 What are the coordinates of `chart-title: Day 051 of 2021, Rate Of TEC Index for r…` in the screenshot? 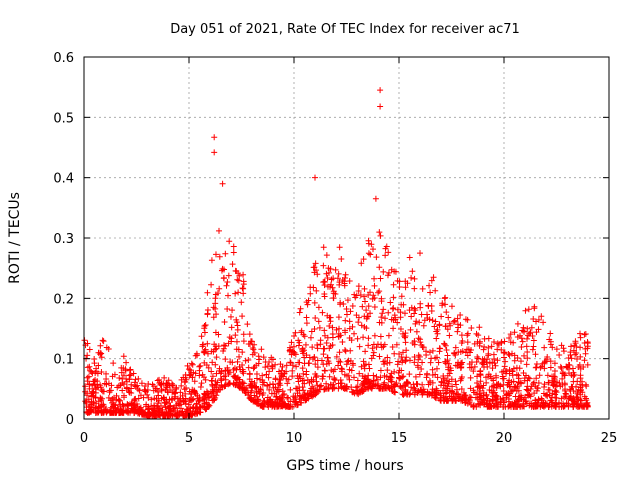 It's located at (345, 29).